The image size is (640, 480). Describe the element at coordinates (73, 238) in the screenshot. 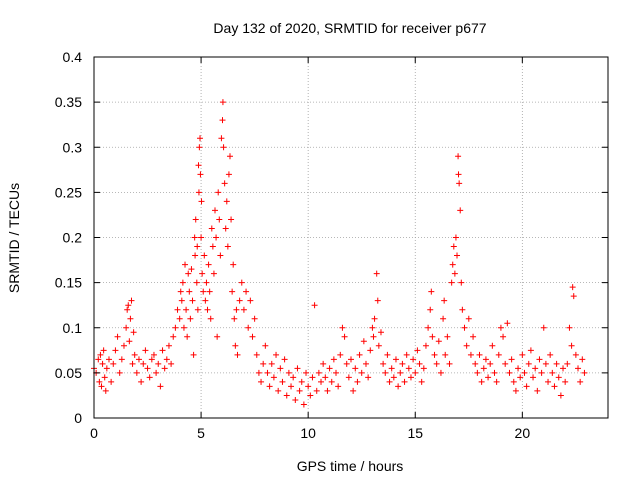

I see `y-tick-label: 0.2` at that location.